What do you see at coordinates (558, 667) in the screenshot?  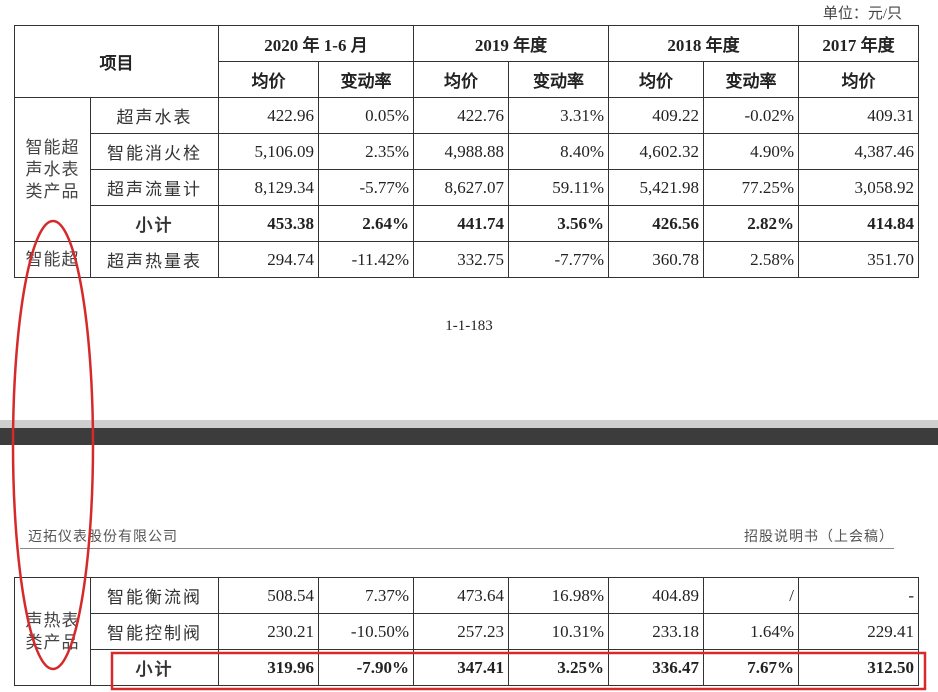 I see `value-cell: 3.25%` at bounding box center [558, 667].